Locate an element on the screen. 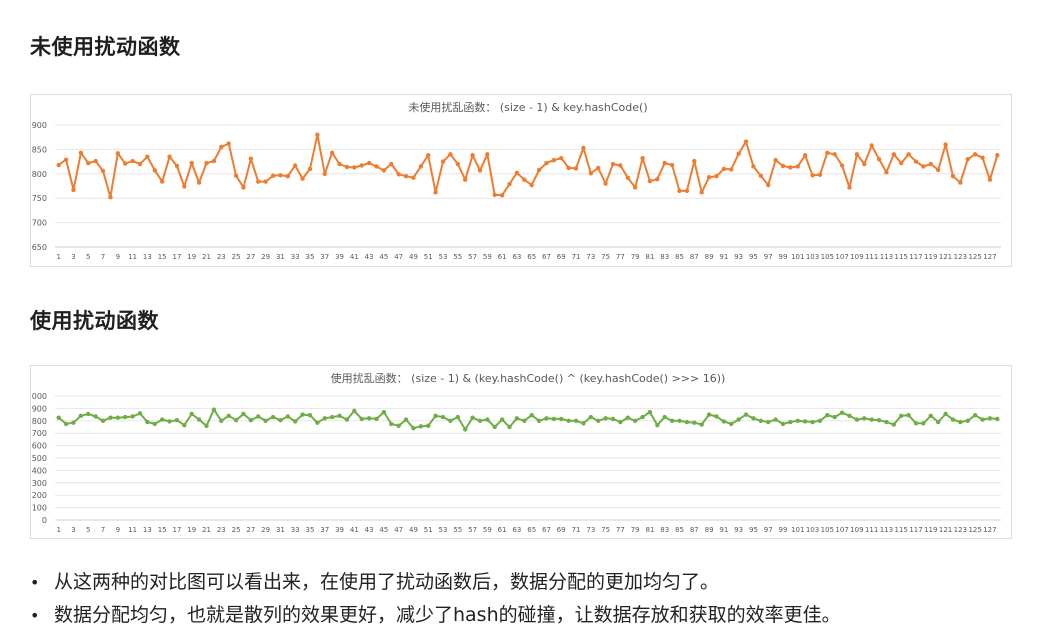 The width and height of the screenshot is (1037, 643). x-tick-label: 89 is located at coordinates (709, 530).